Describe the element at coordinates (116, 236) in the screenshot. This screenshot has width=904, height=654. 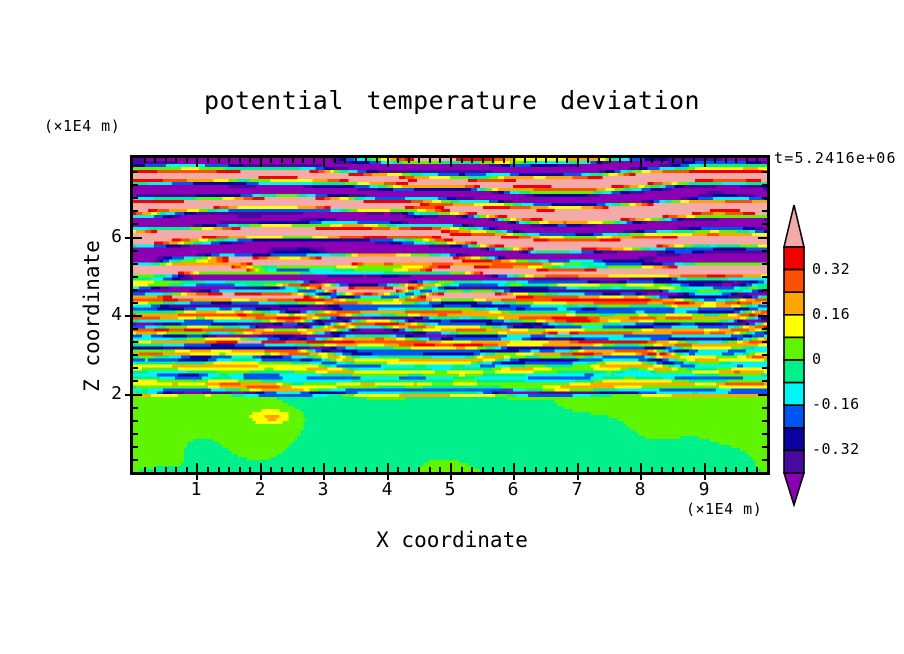
I see `z-tick-label: 6` at that location.